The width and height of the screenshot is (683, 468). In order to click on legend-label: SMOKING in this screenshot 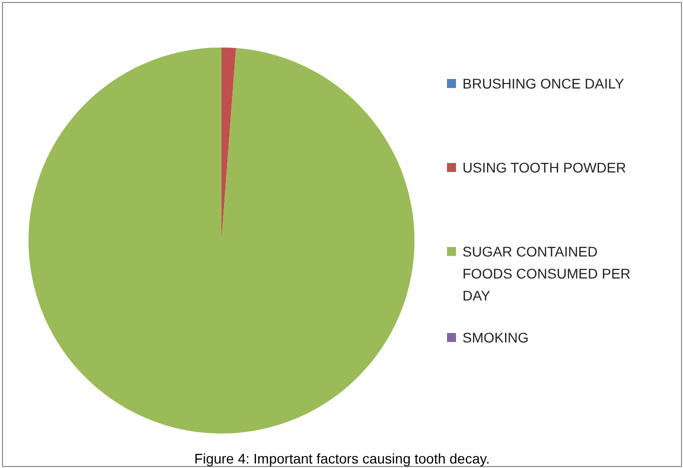, I will do `click(495, 338)`.